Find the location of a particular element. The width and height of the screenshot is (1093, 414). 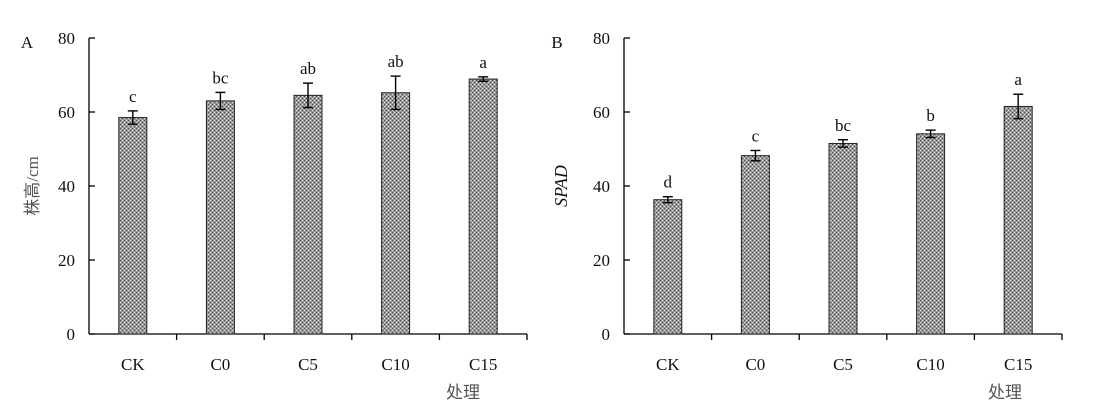

panel-label: A is located at coordinates (27, 42).